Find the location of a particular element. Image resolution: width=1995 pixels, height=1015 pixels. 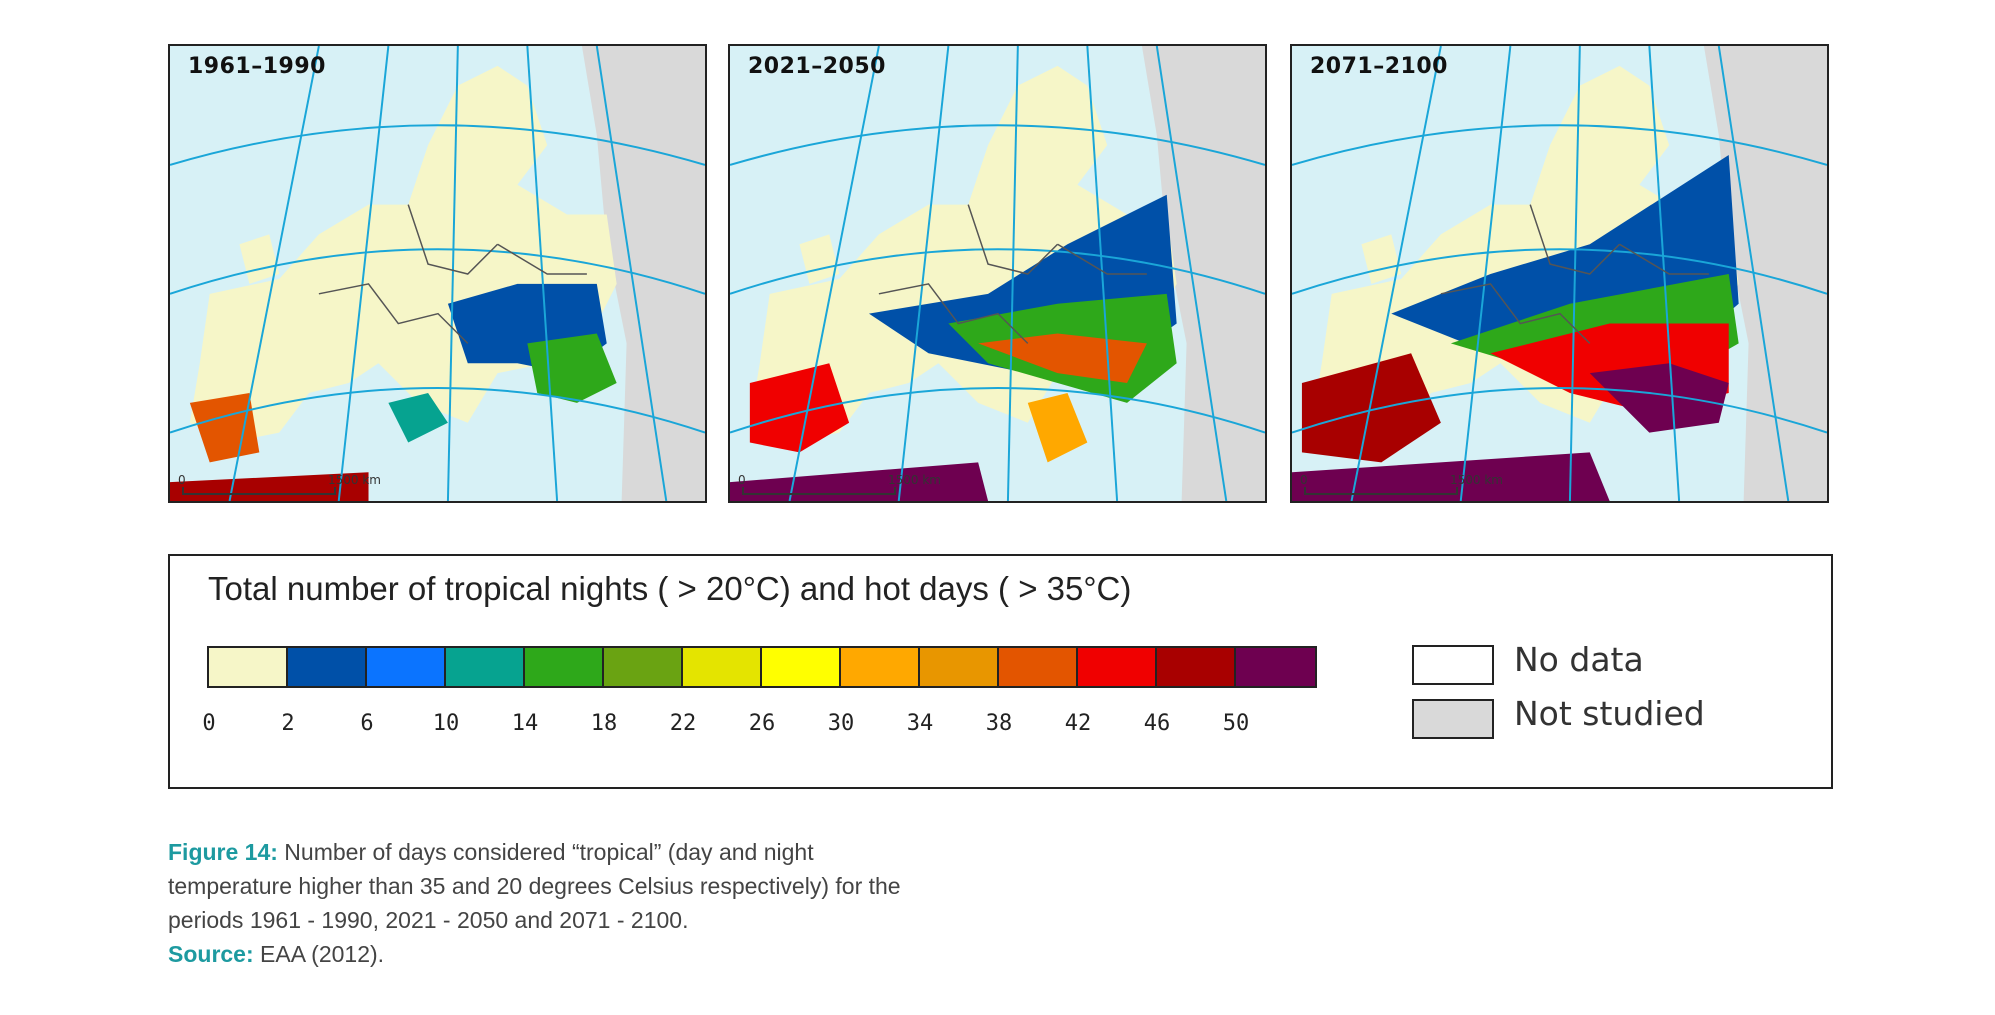

legend-tick-26: 26 is located at coordinates (762, 723).